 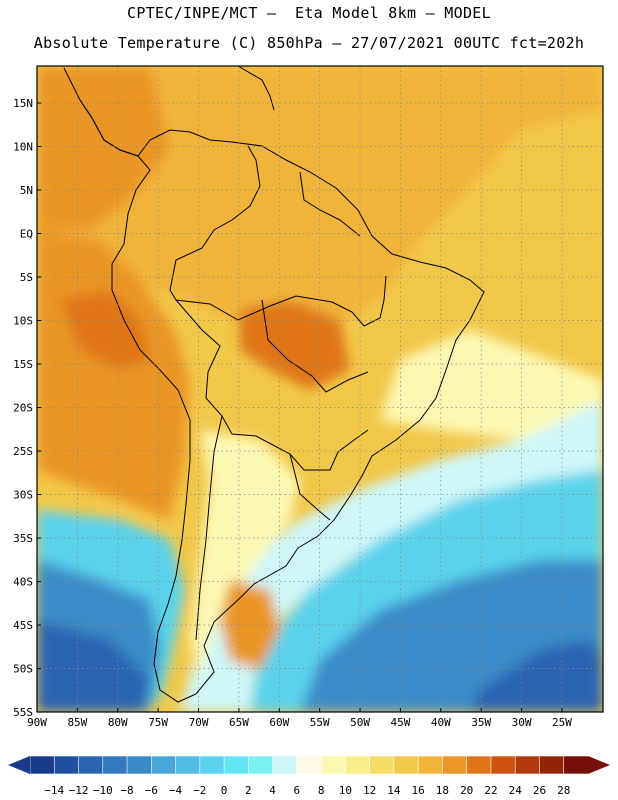 I want to click on longitude-label: 70W, so click(x=199, y=722).